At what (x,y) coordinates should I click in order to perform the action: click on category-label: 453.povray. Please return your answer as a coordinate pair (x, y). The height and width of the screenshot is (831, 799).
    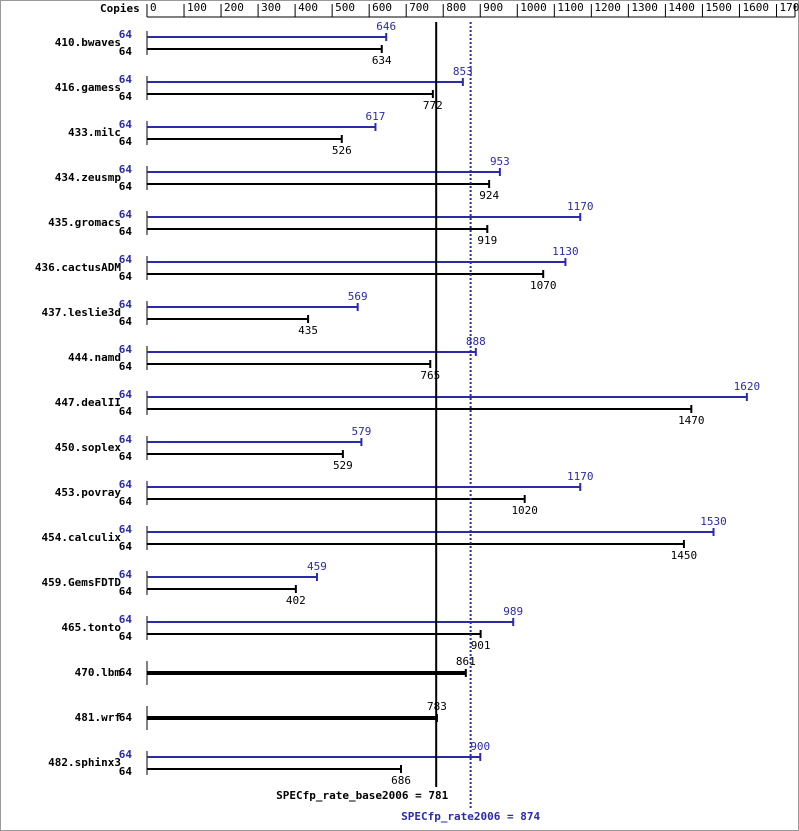
    Looking at the image, I should click on (88, 492).